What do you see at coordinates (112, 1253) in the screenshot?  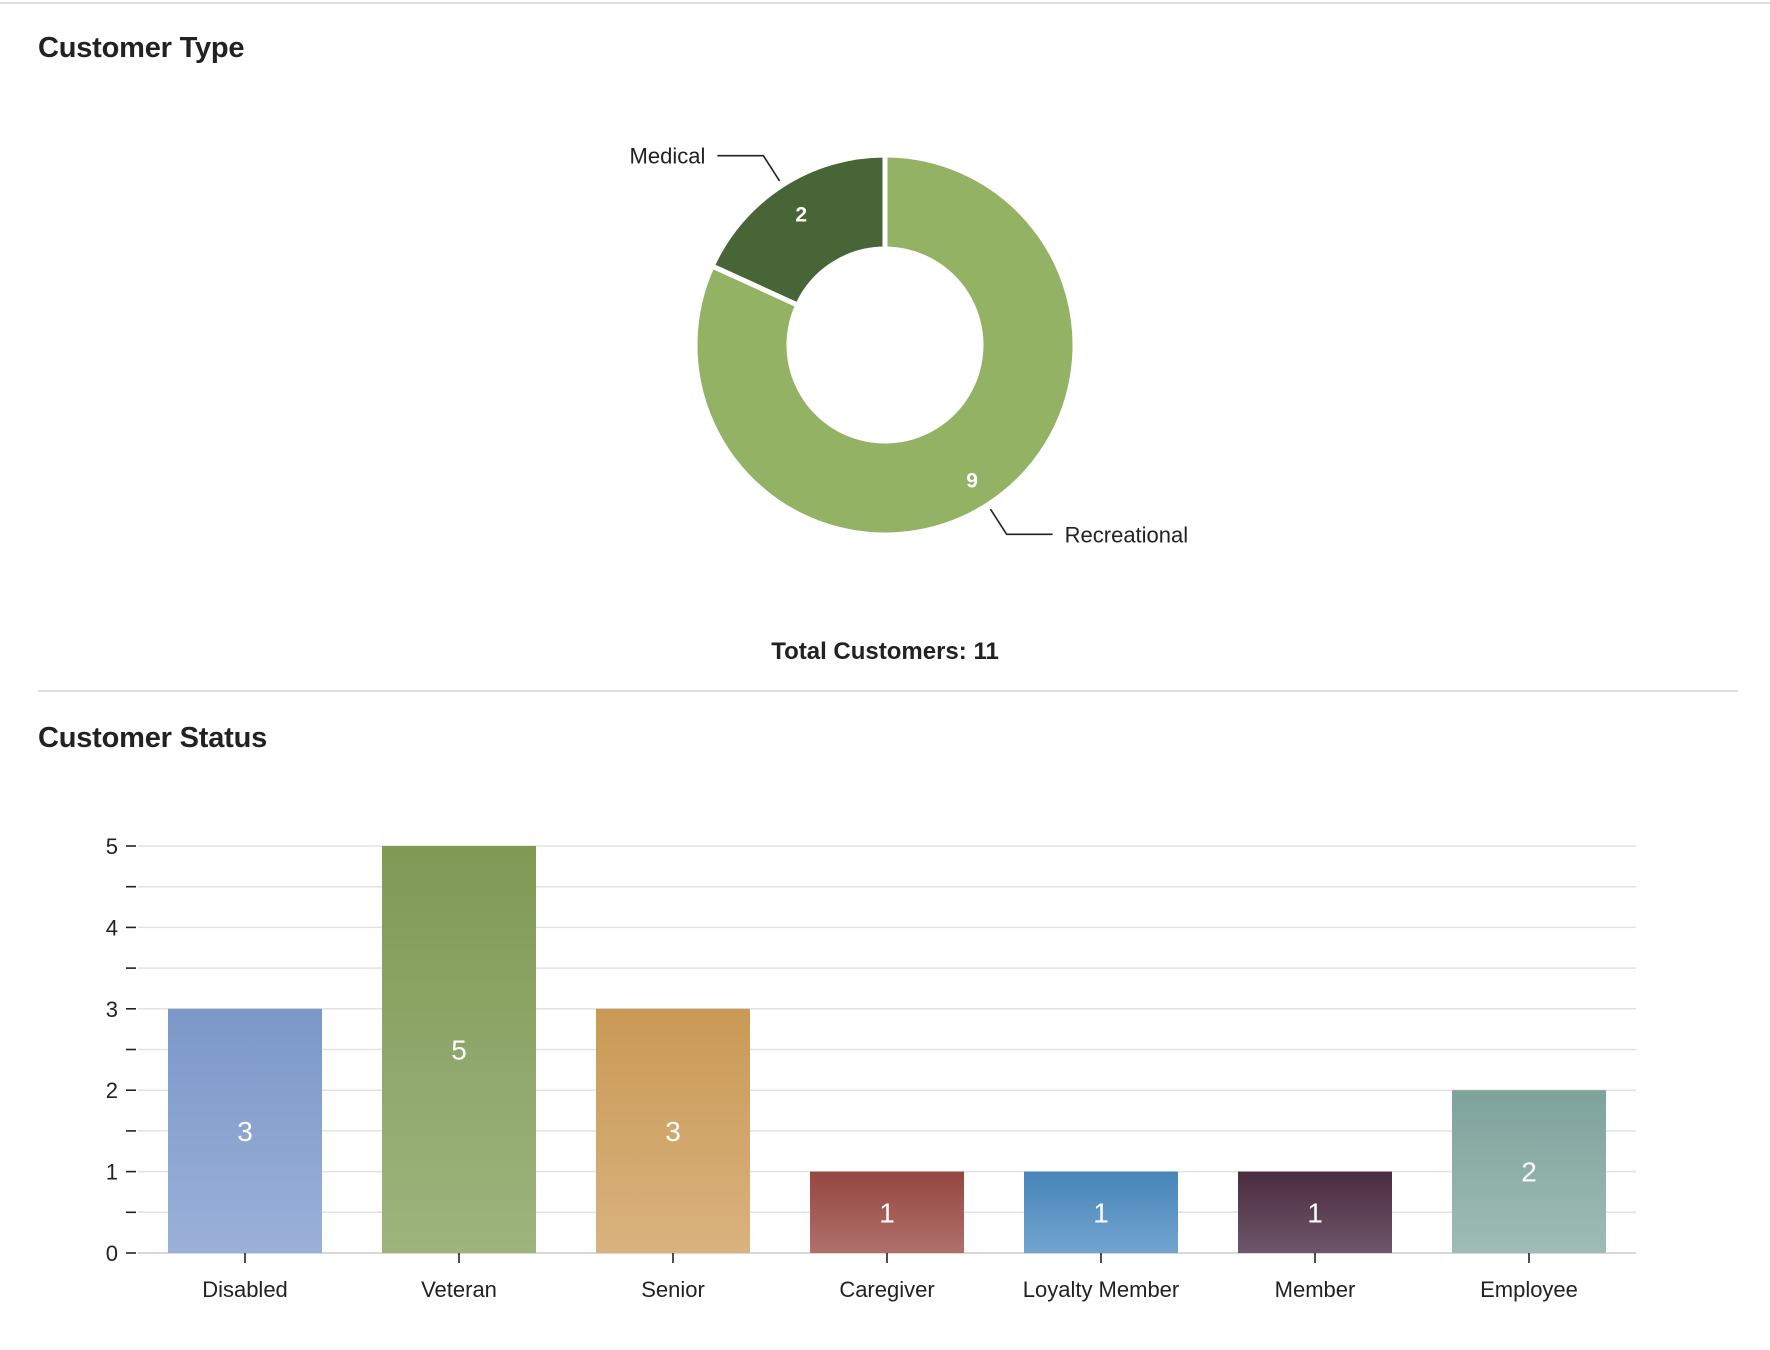 I see `y-tick-label: 0` at bounding box center [112, 1253].